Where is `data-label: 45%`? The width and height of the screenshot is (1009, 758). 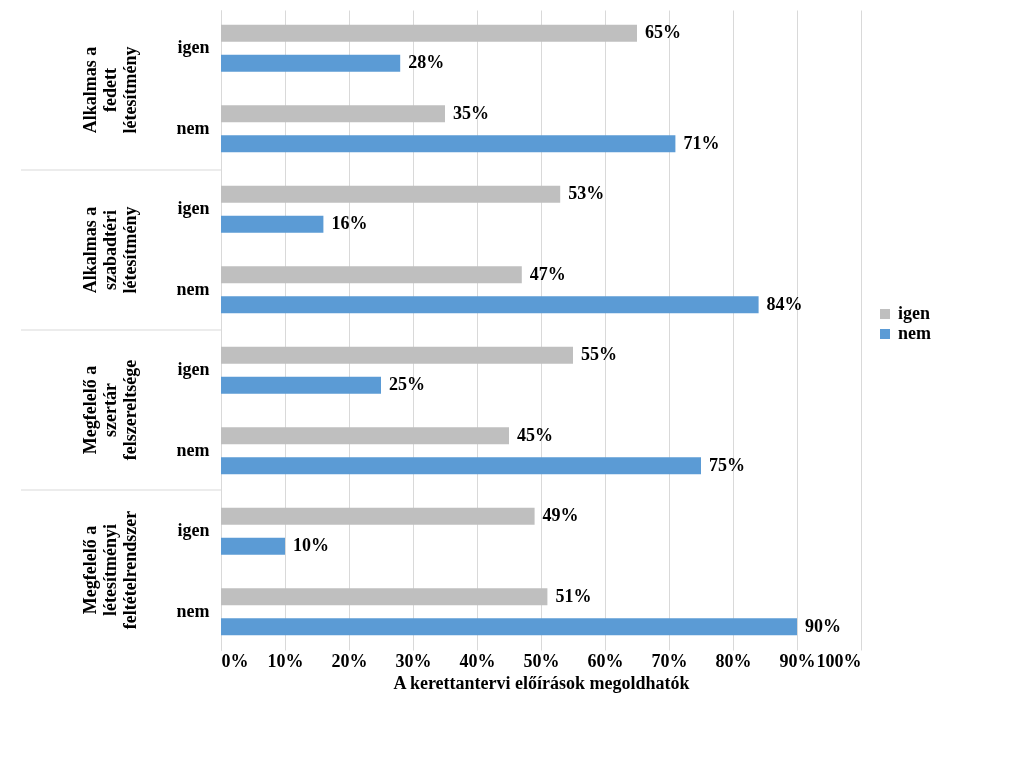 data-label: 45% is located at coordinates (535, 434).